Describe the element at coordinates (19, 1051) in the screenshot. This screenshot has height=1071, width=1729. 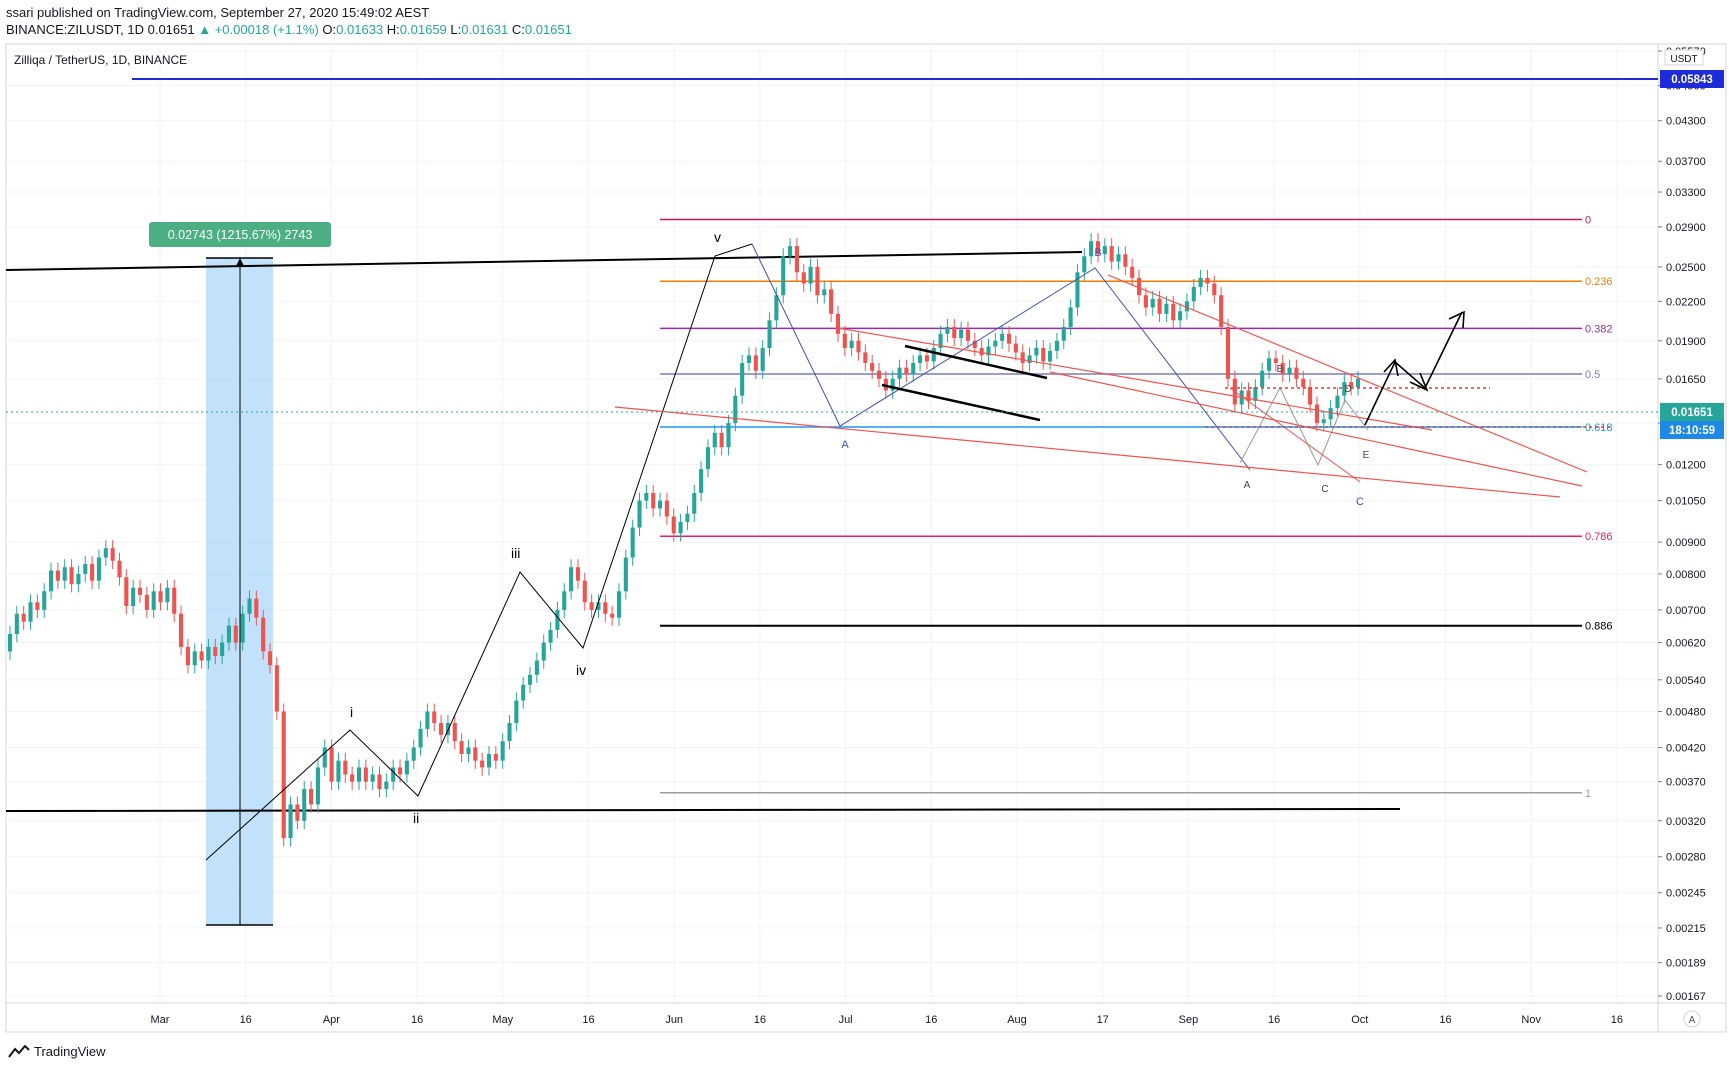
I see `tradingview-icon` at that location.